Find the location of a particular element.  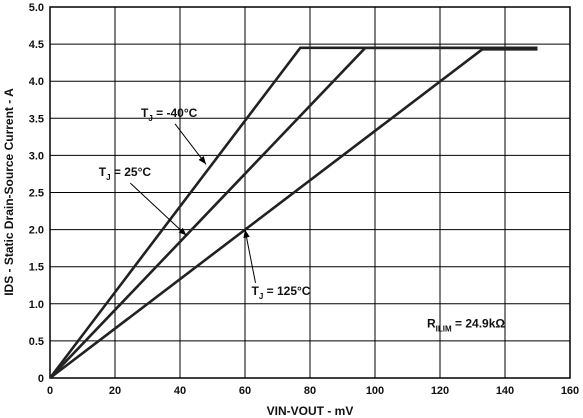

y-tick-label: 0 is located at coordinates (41, 379).